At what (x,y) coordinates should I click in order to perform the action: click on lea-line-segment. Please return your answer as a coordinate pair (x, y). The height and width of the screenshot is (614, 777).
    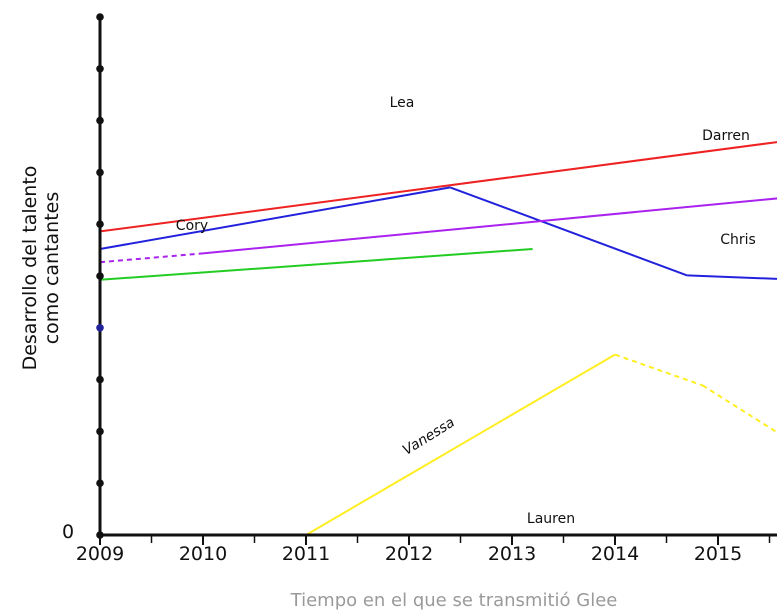
    Looking at the image, I should click on (438, 187).